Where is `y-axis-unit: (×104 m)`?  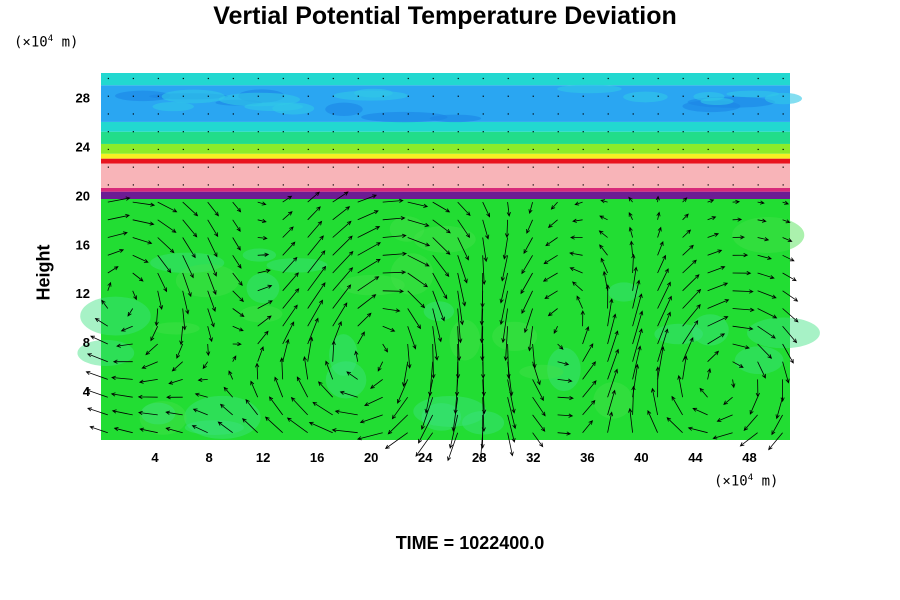 y-axis-unit: (×104 m) is located at coordinates (46, 42).